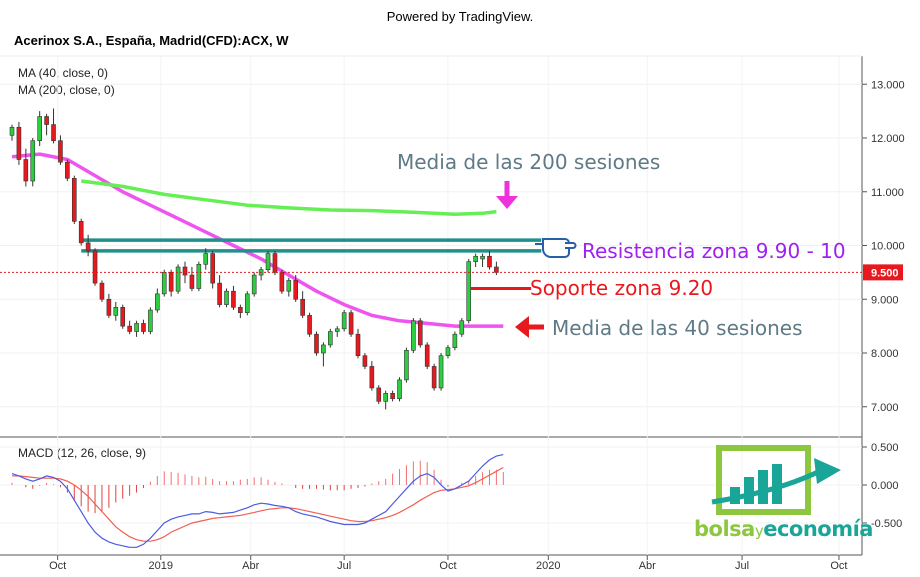 This screenshot has height=577, width=920. I want to click on price-tick-label: 13.000, so click(888, 85).